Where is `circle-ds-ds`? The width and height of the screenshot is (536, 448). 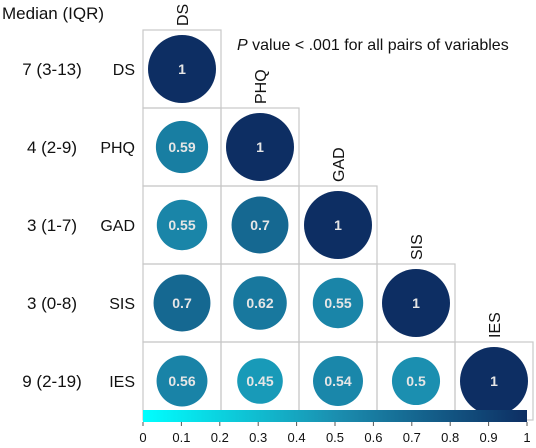
circle-ds-ds is located at coordinates (182, 69).